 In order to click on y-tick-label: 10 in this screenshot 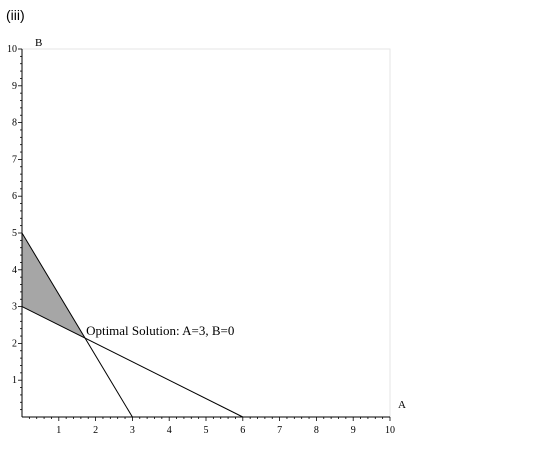, I will do `click(12, 49)`.